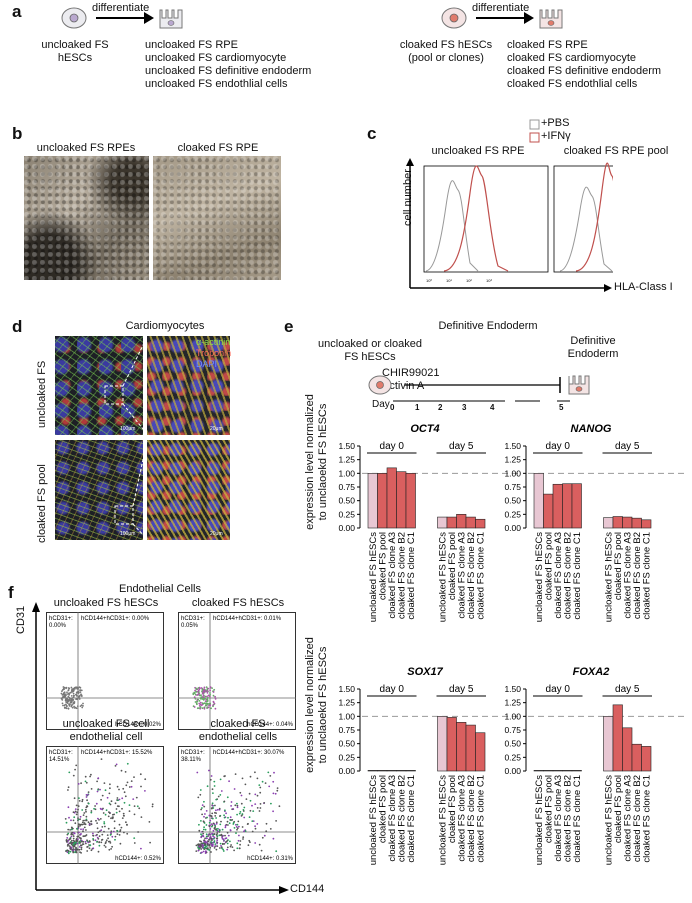  Describe the element at coordinates (392, 689) in the screenshot. I see `group-label: day 0` at that location.